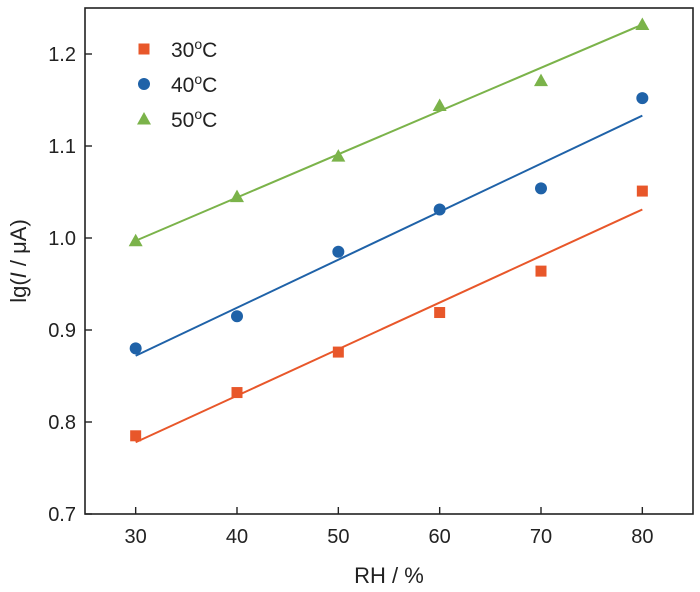 The width and height of the screenshot is (700, 592). Describe the element at coordinates (440, 537) in the screenshot. I see `x-tick-label: 60` at that location.